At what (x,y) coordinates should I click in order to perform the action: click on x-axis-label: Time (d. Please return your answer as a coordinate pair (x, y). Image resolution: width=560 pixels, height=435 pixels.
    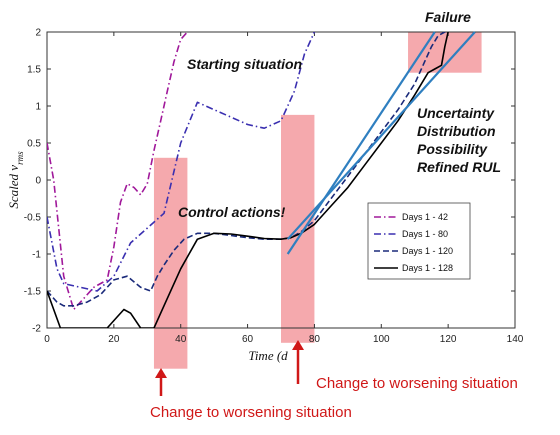
    Looking at the image, I should click on (268, 355).